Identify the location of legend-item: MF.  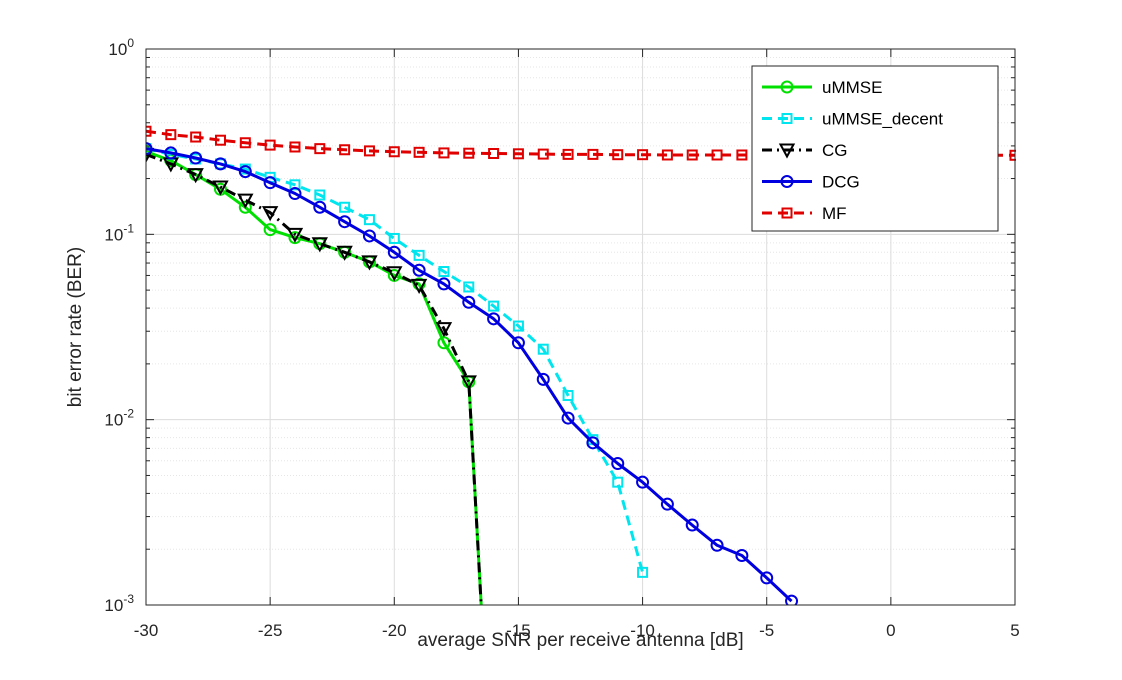
(804, 213).